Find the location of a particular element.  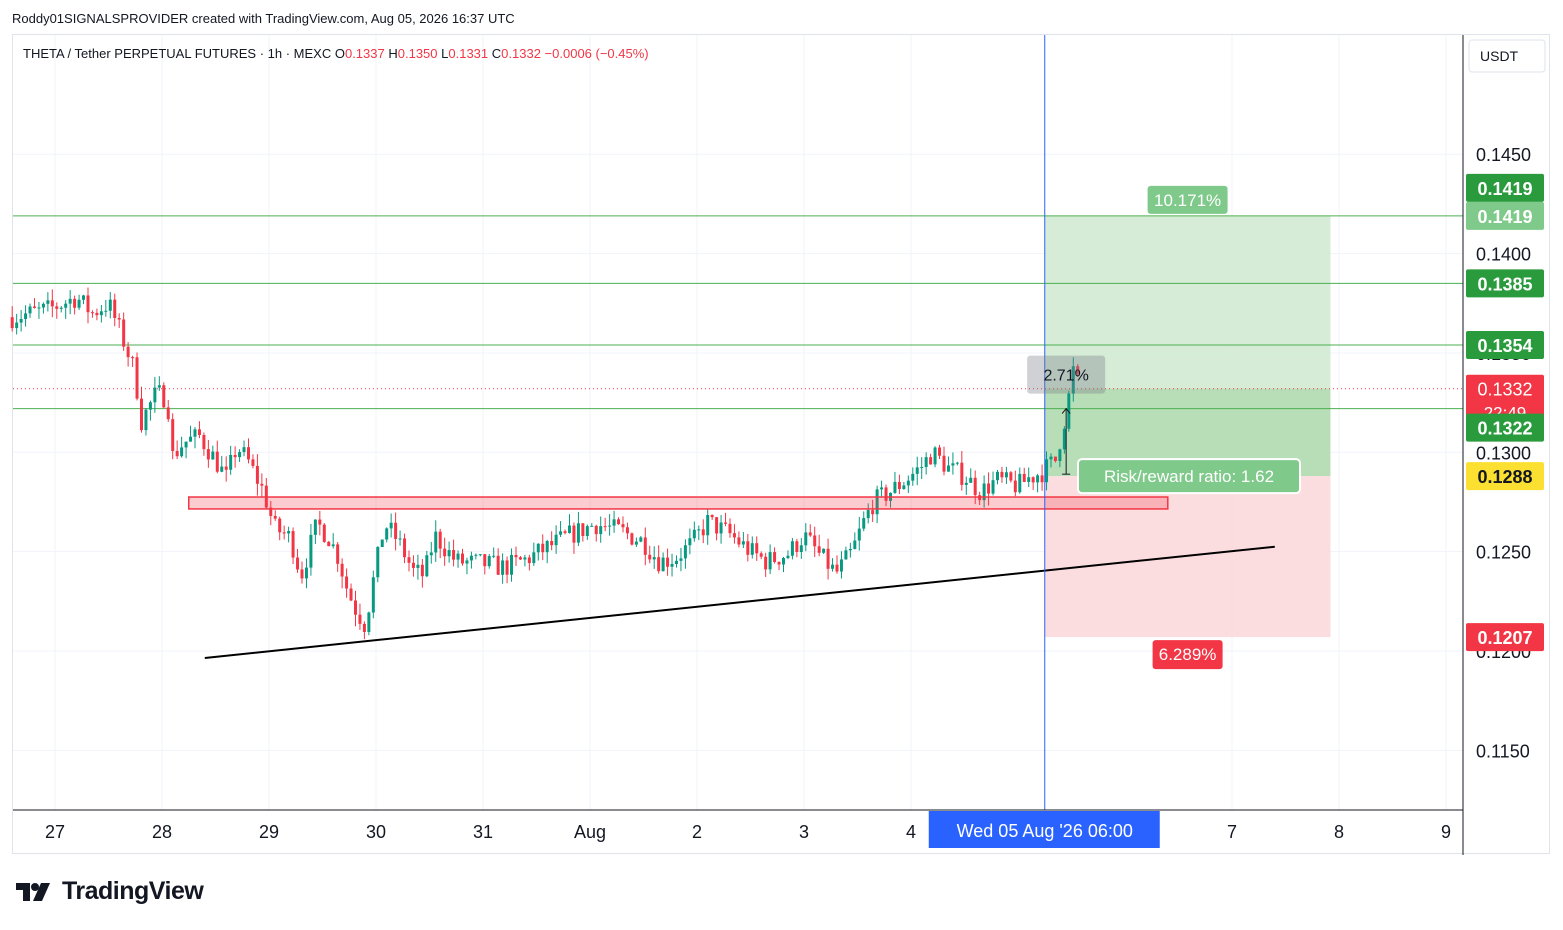

currency-button-box is located at coordinates (1507, 56).